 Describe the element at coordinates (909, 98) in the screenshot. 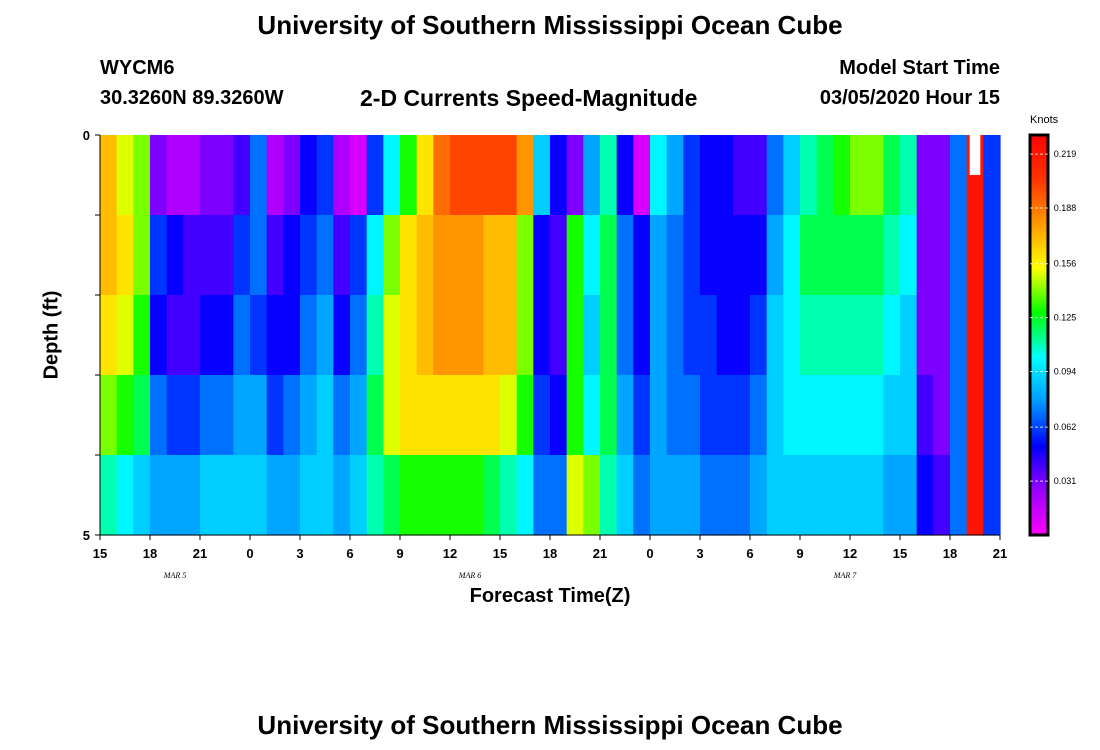

I see `model-start-value: 03/05/2020 Hour 15` at that location.